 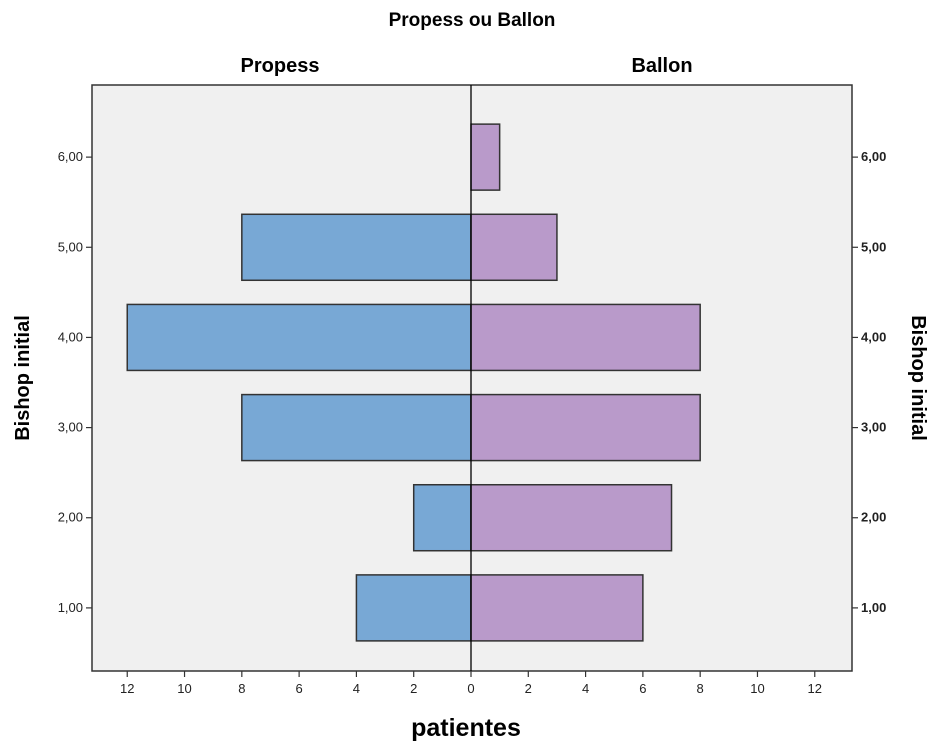 I want to click on panel-label-ballon: Ballon, so click(x=661, y=66).